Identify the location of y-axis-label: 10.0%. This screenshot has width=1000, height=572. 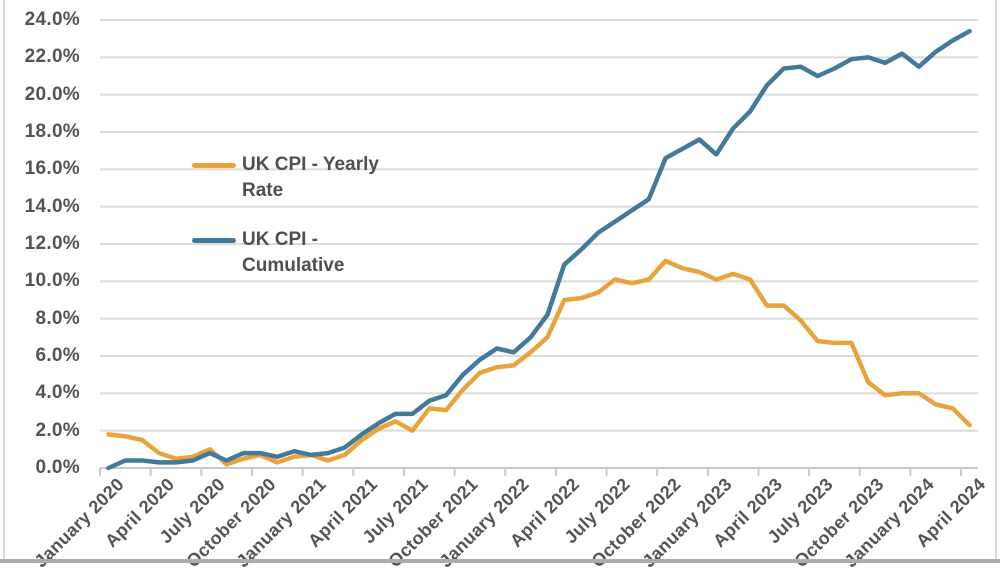
(52, 281).